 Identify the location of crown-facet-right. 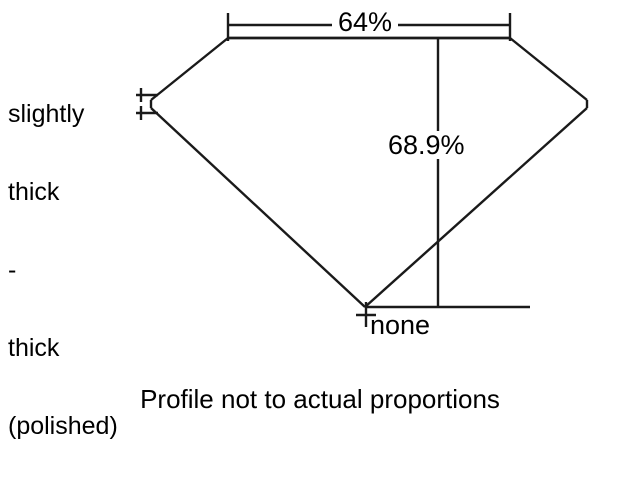
(548, 69).